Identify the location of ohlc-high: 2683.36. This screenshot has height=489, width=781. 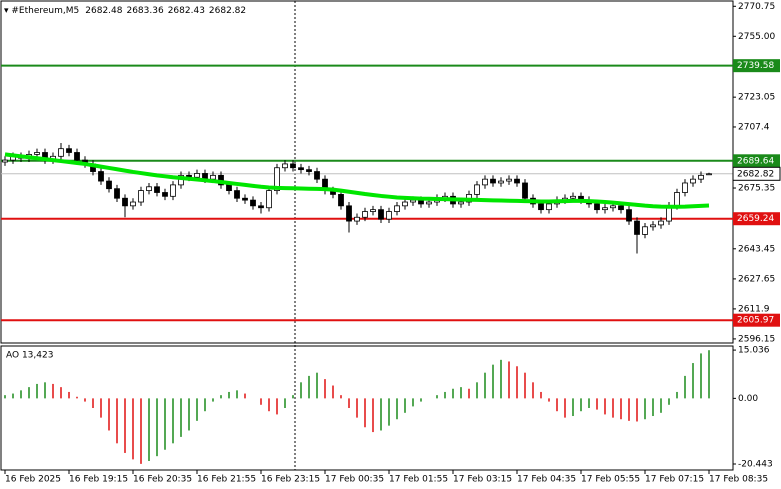
(144, 11).